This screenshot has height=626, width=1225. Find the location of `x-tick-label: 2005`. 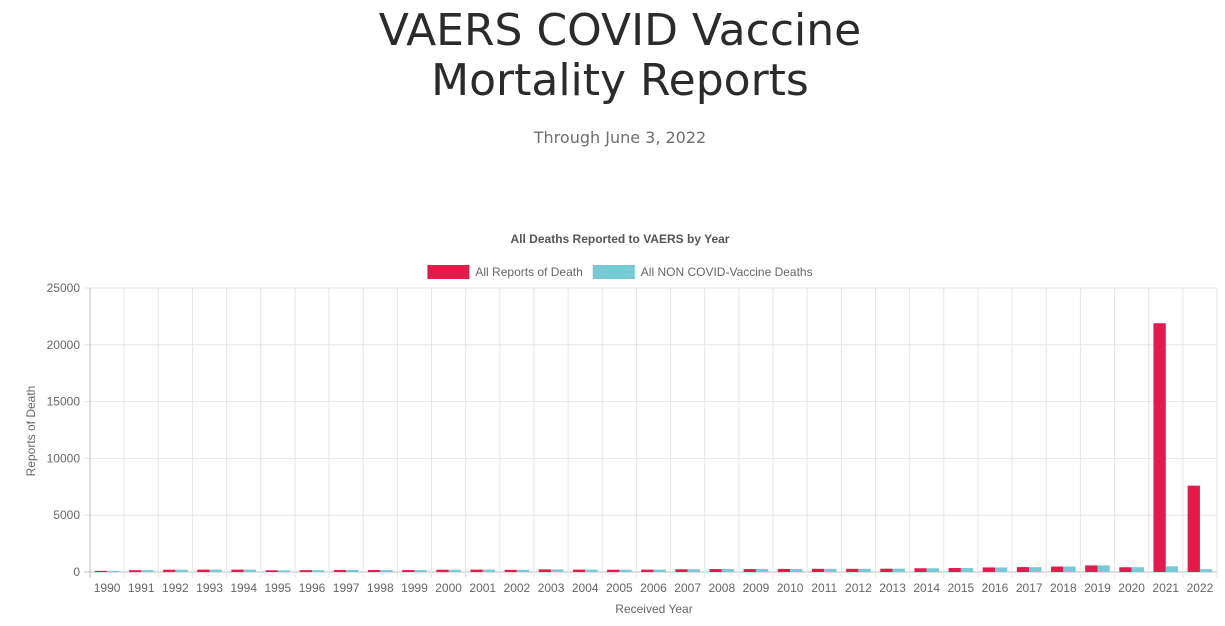

x-tick-label: 2005 is located at coordinates (619, 588).